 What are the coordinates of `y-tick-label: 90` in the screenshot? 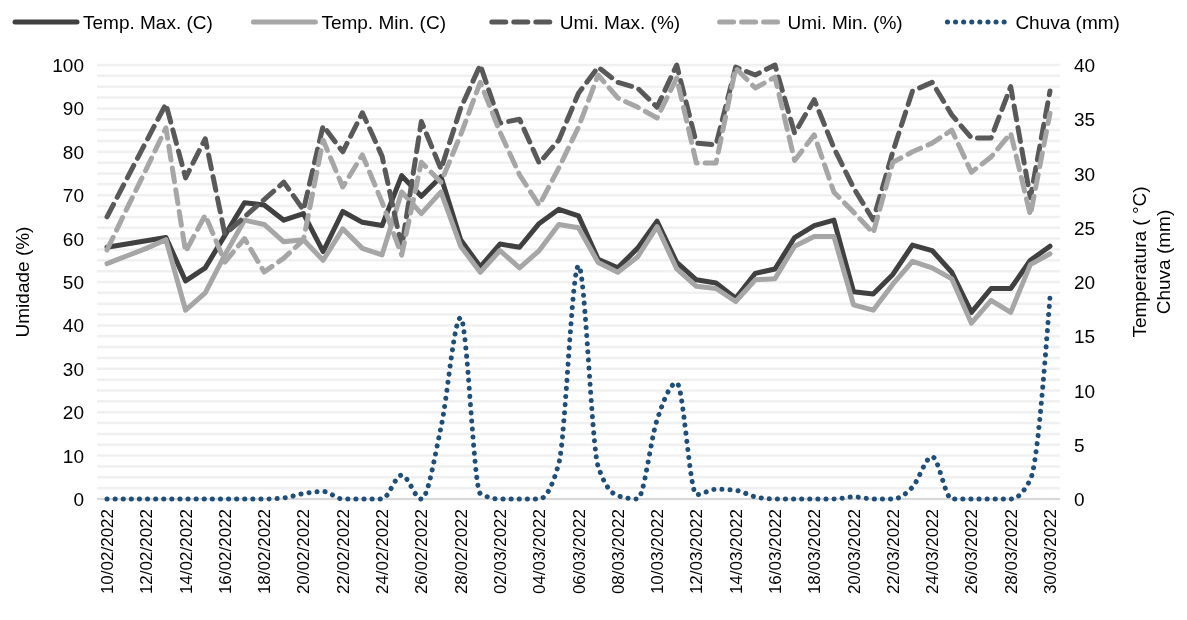 It's located at (73, 109).